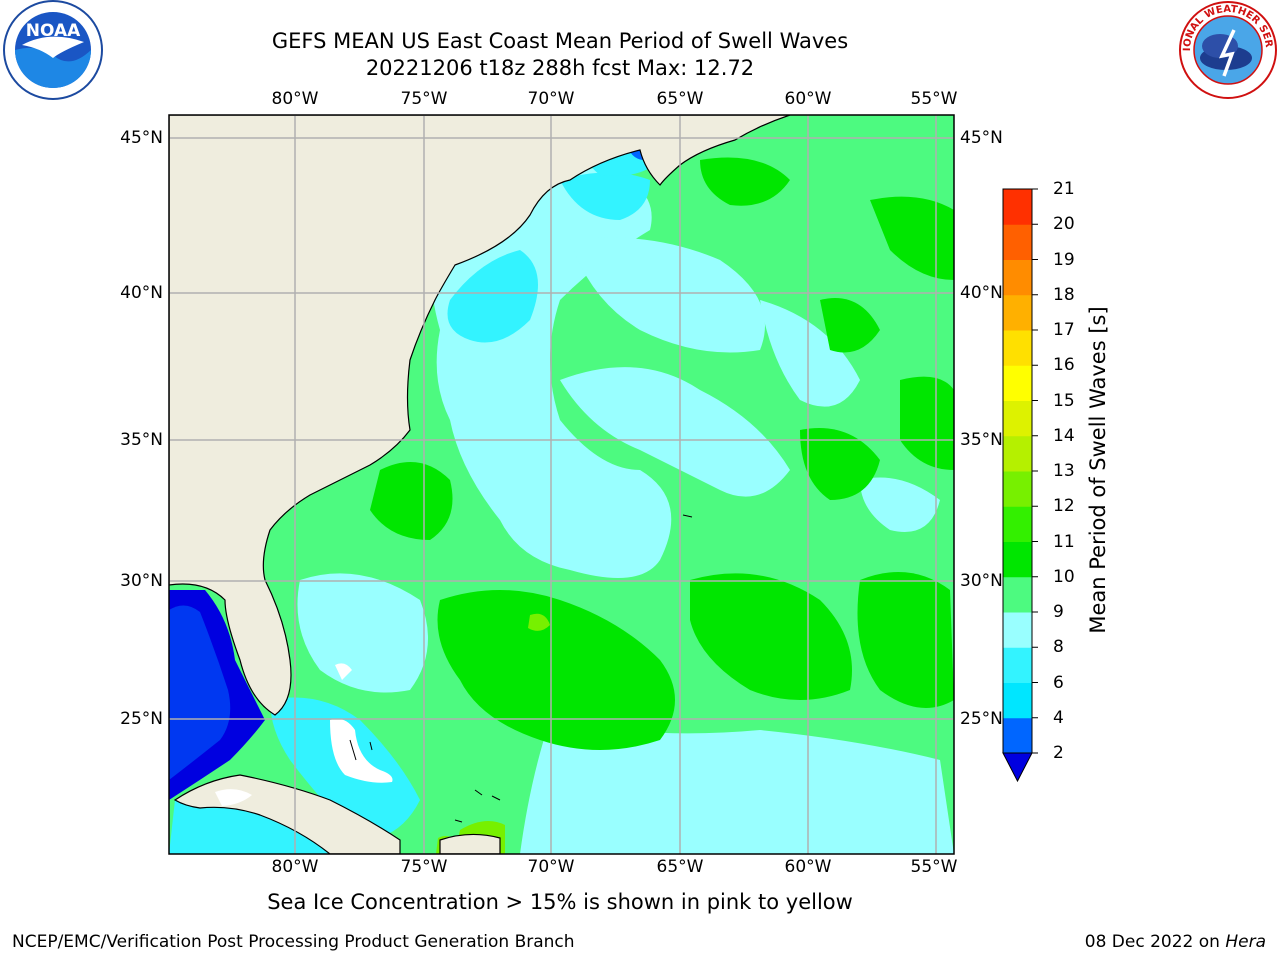 Image resolution: width=1280 pixels, height=960 pixels. I want to click on colorbar-tick-label: 21, so click(1064, 189).